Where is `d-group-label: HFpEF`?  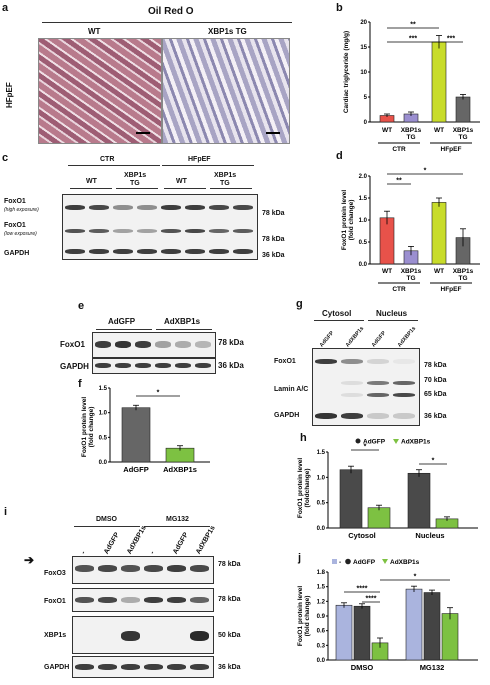
d-group-label: HFpEF is located at coordinates (451, 289).